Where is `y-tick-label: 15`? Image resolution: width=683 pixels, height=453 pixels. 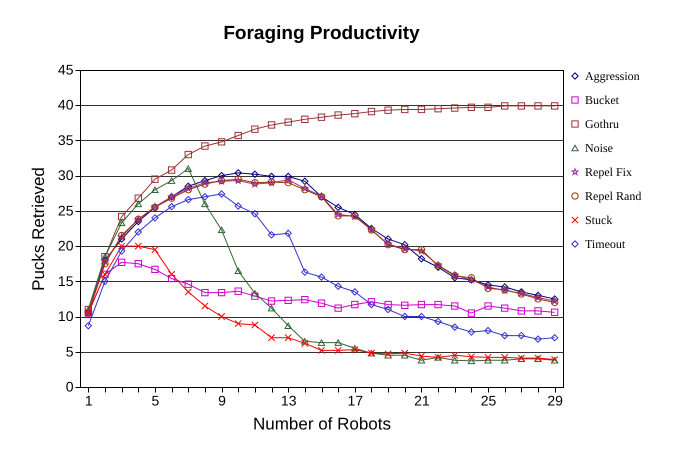
y-tick-label: 15 is located at coordinates (66, 280).